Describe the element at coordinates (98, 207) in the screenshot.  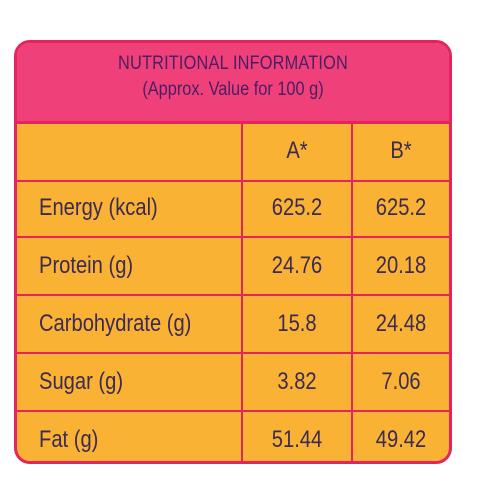
I see `row-label: Energy (kcal)` at that location.